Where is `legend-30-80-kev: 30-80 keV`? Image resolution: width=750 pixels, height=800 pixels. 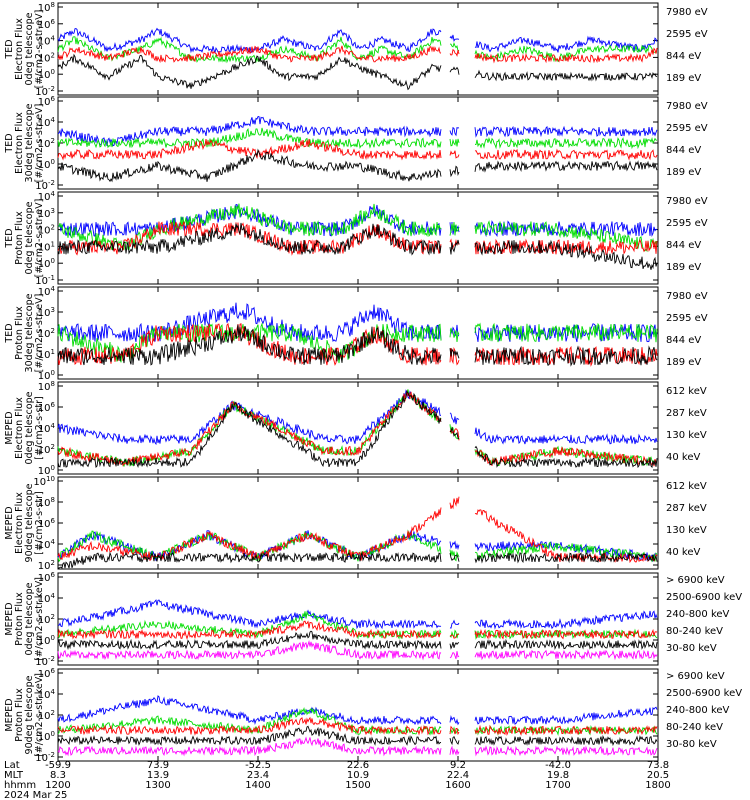 legend-30-80-kev: 30-80 keV is located at coordinates (691, 744).